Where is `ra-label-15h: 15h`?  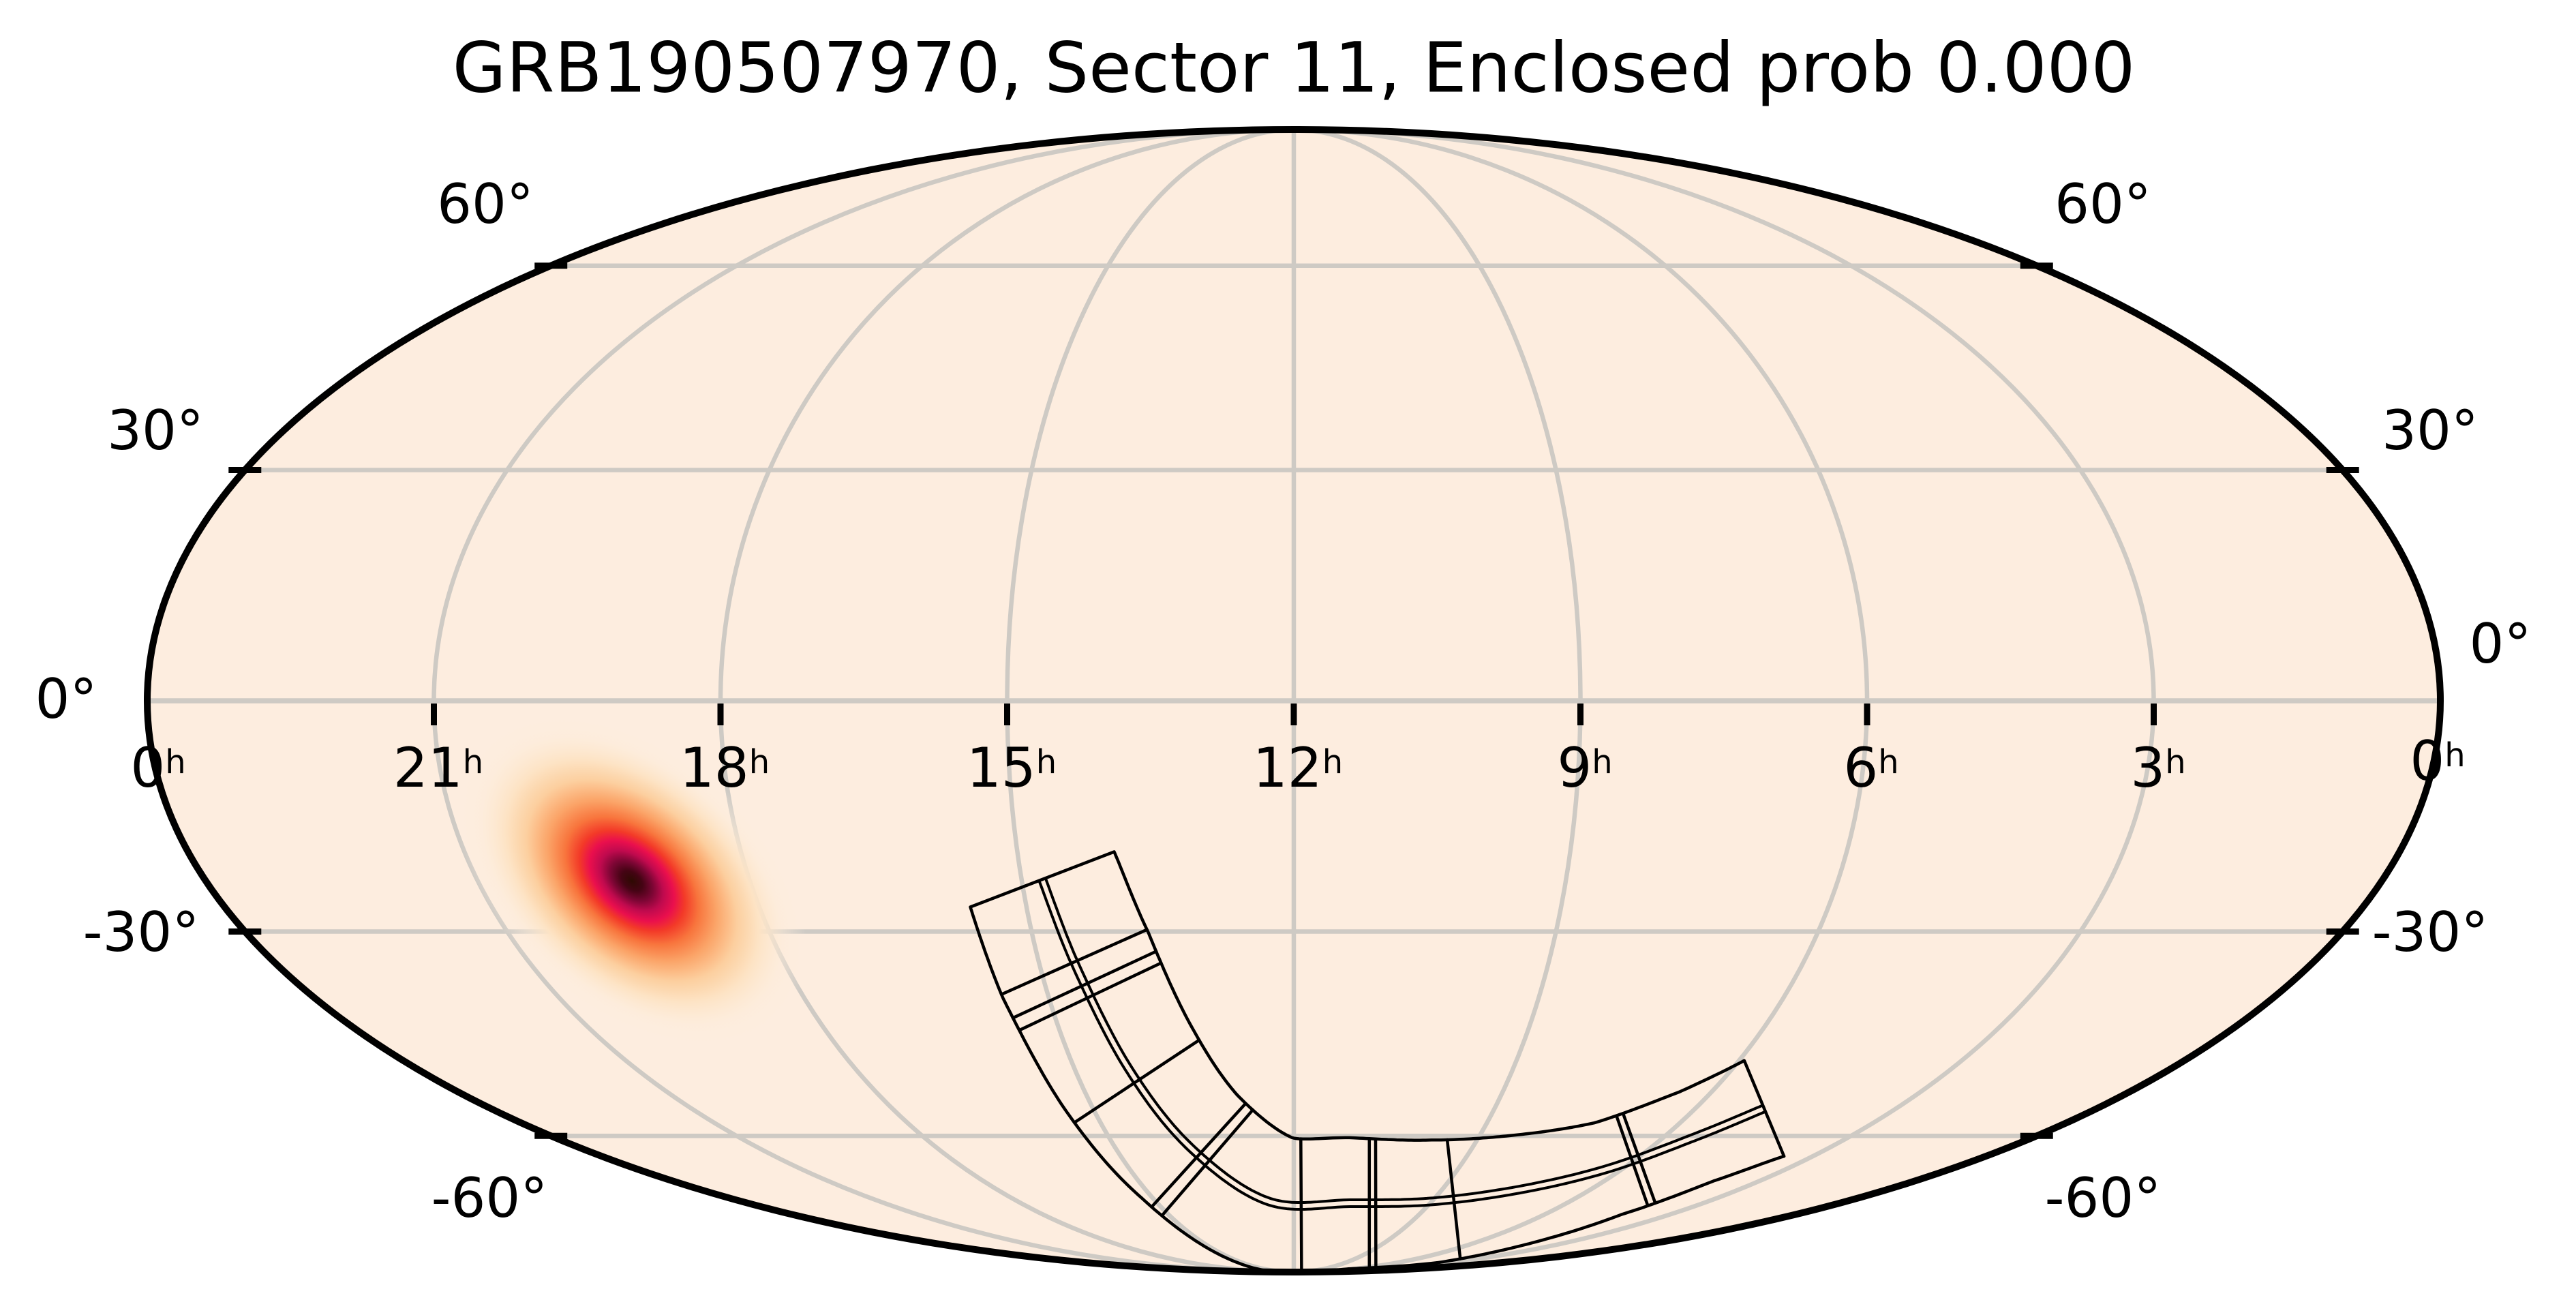
ra-label-15h: 15h is located at coordinates (1012, 768).